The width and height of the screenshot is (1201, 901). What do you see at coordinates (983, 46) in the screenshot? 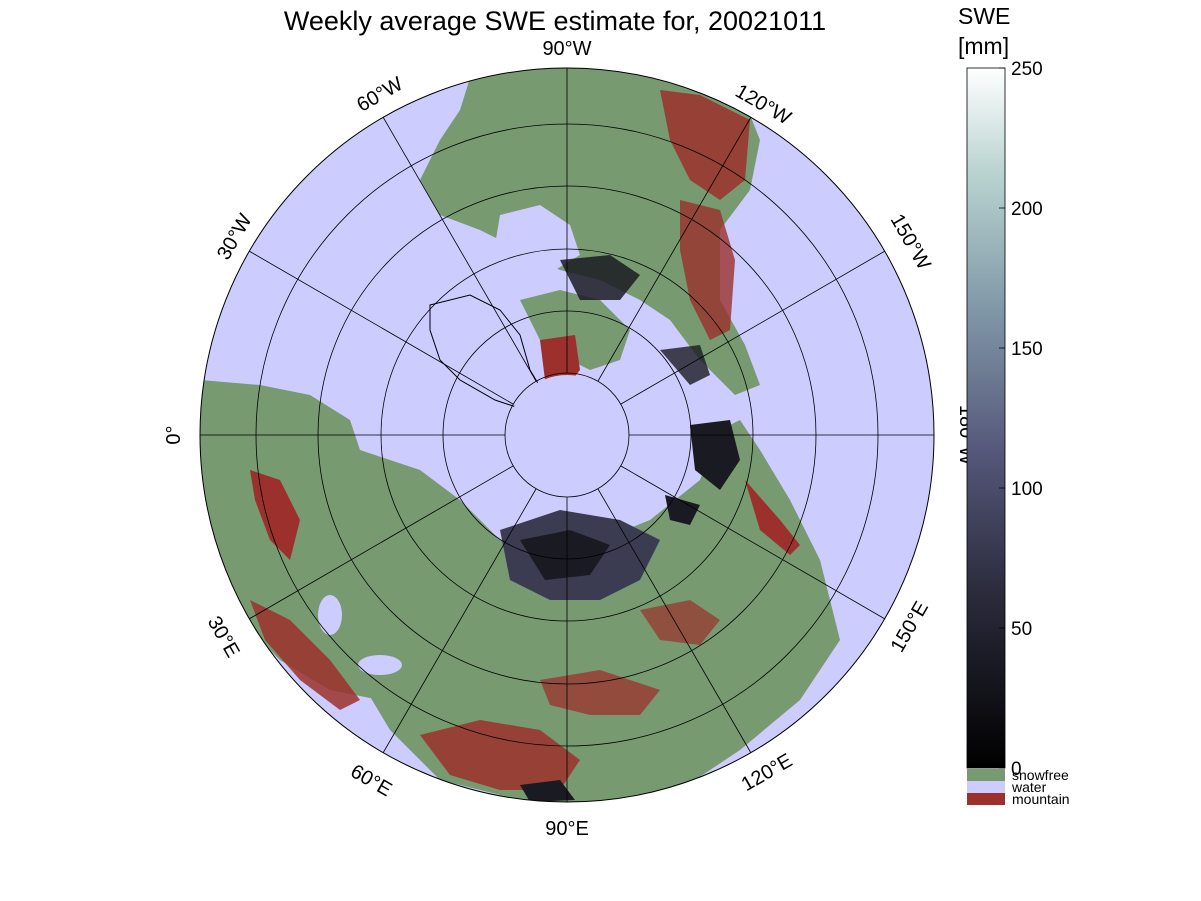
I see `colorbar-unit: [mm]` at bounding box center [983, 46].